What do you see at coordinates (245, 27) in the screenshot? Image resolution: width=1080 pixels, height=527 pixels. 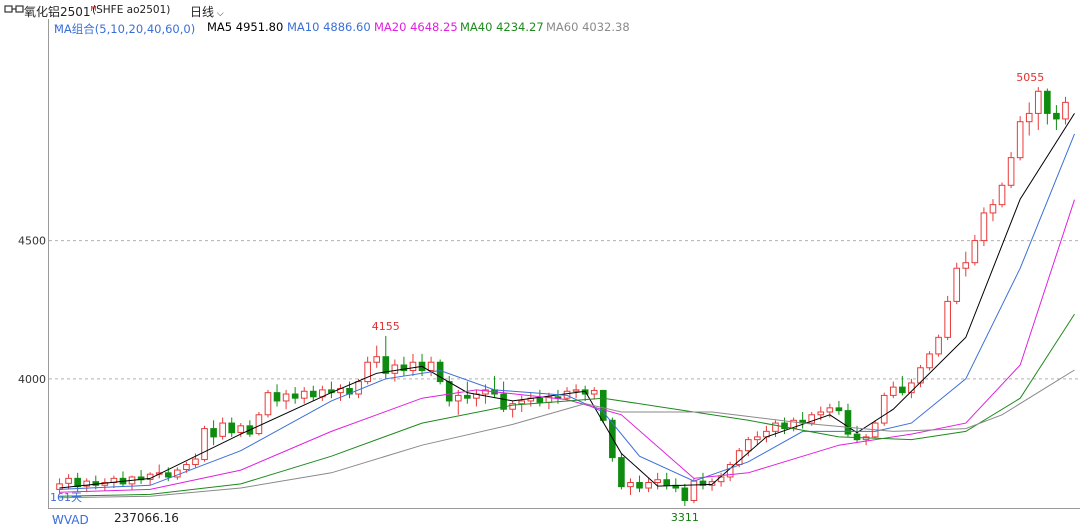 I see `ma5-legend: MA5 4951.80` at bounding box center [245, 27].